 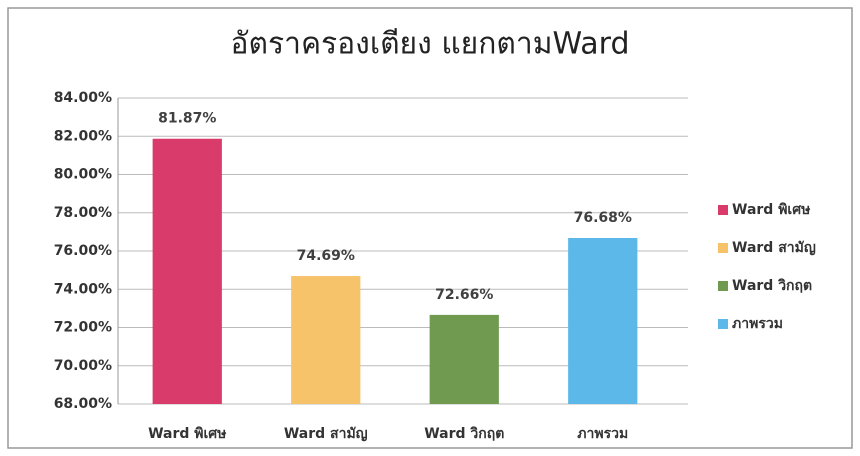 What do you see at coordinates (430, 44) in the screenshot?
I see `chart-title: อัตราครองเตียง แยกตามWard` at bounding box center [430, 44].